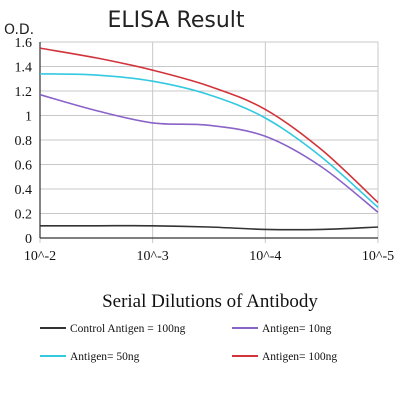  I want to click on y-tick-label: 0.6, so click(24, 166).